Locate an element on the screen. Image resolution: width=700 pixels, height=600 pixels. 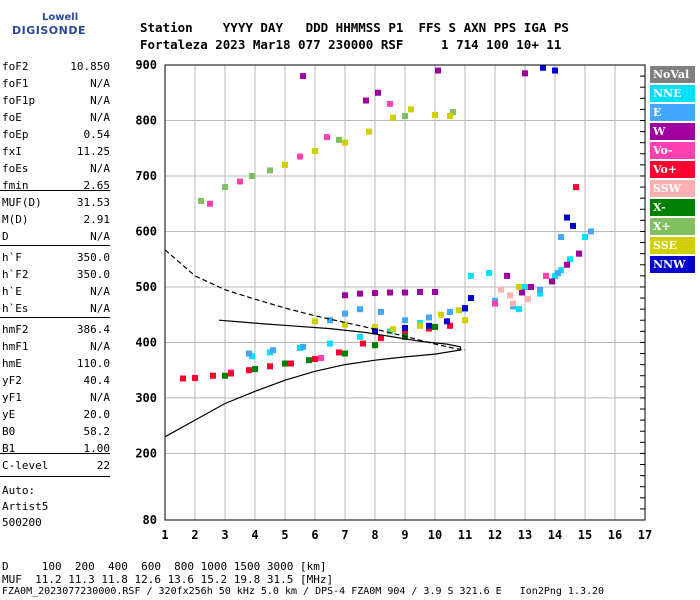
param-row: foF2 10.850 is located at coordinates (56, 68).